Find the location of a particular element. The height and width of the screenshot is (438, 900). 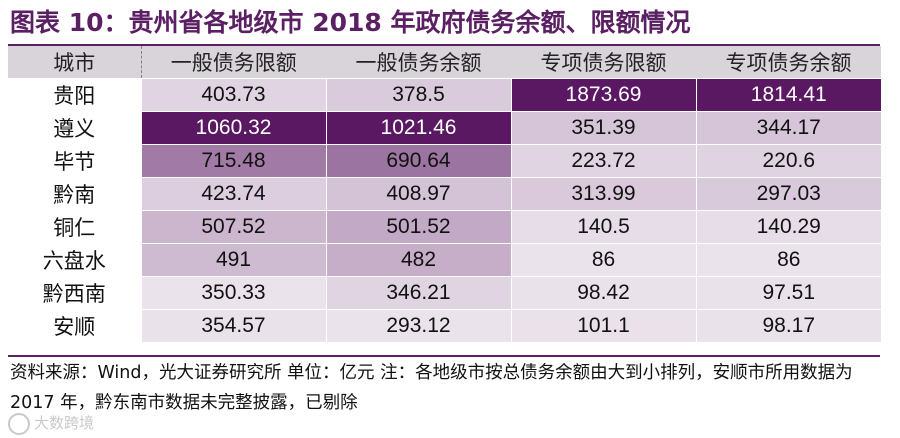

column-header: 一般债务余额 is located at coordinates (418, 62).